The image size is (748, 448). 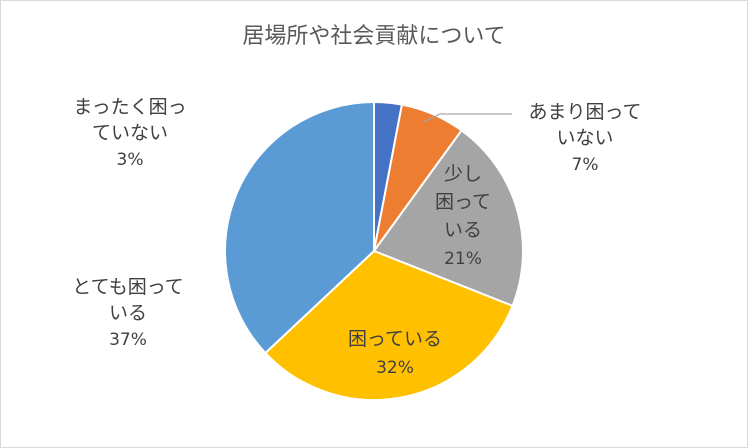 What do you see at coordinates (584, 138) in the screenshot?
I see `slice-label-2: あまり困っていない 7%` at bounding box center [584, 138].